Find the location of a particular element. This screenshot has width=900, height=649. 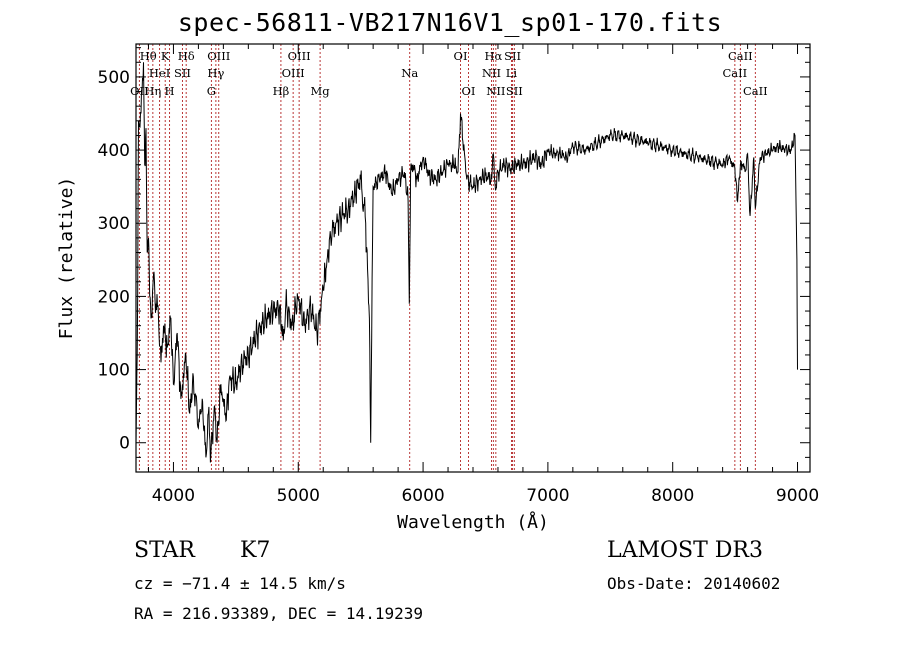

x-tick-label: 7000 is located at coordinates (547, 496).